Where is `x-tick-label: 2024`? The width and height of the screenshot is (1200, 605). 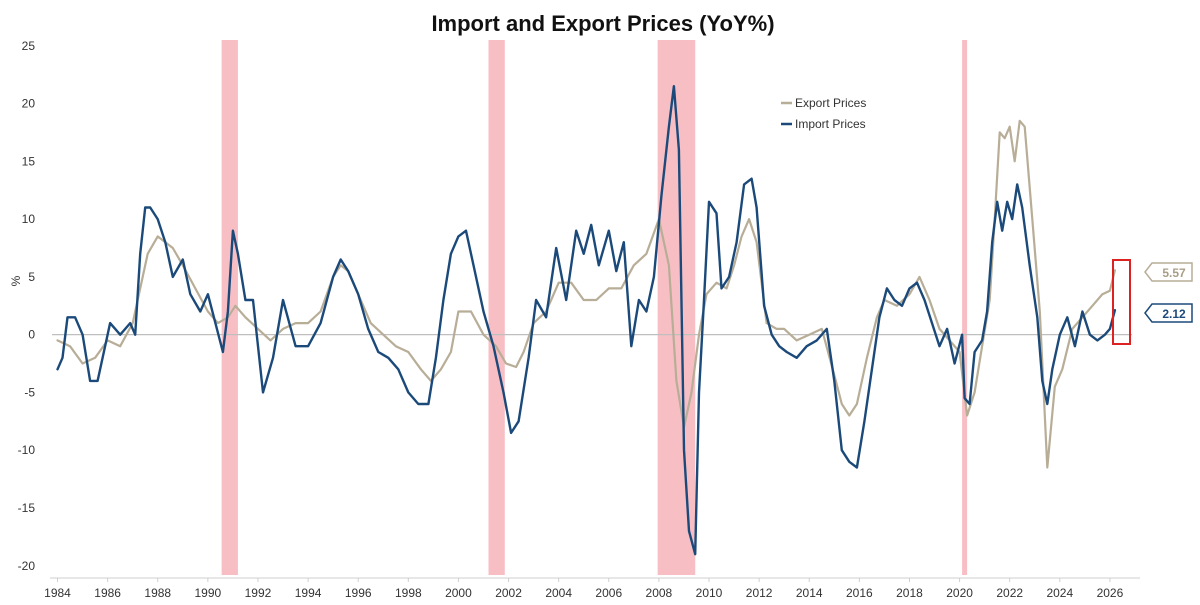
x-tick-label: 2024 is located at coordinates (1059, 593).